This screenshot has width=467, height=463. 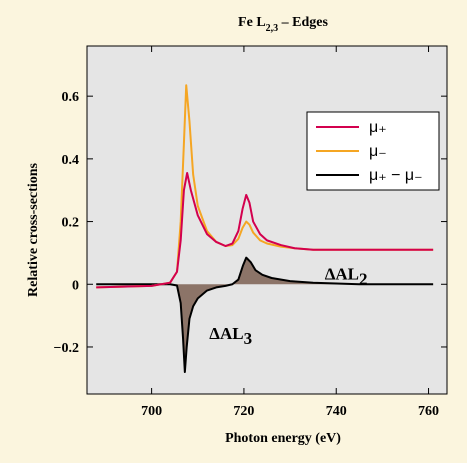 What do you see at coordinates (66, 348) in the screenshot?
I see `y-tick-label: −0.2` at bounding box center [66, 348].